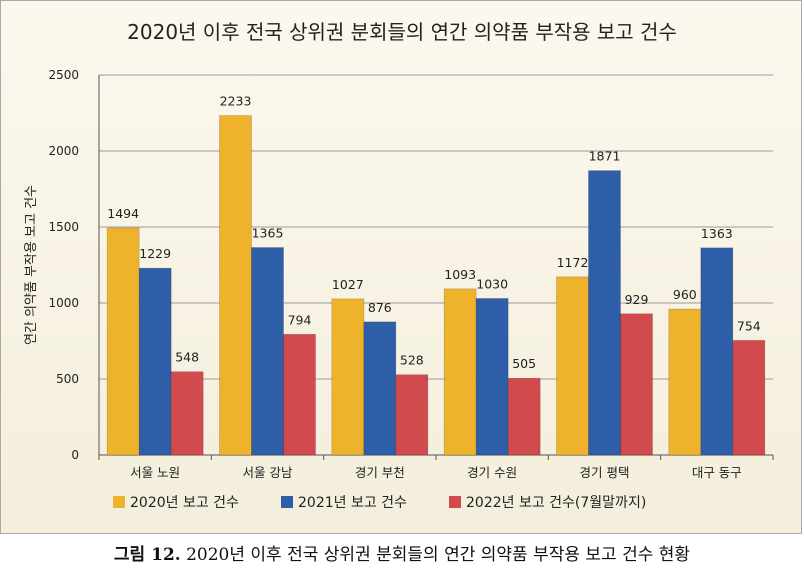 This screenshot has height=584, width=804. I want to click on legend: 2020년 보고 건수 2021년 보고 건수 2022년 보고 건수(7월말까지), so click(379, 503).